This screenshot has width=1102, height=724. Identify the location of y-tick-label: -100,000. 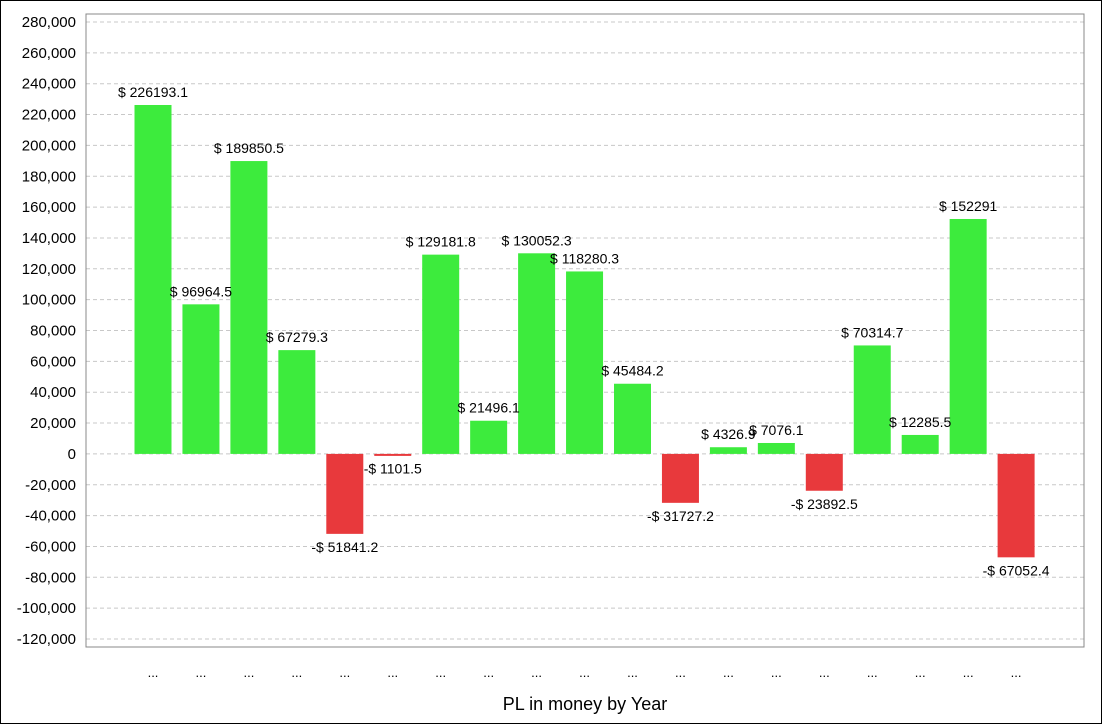
(46, 608).